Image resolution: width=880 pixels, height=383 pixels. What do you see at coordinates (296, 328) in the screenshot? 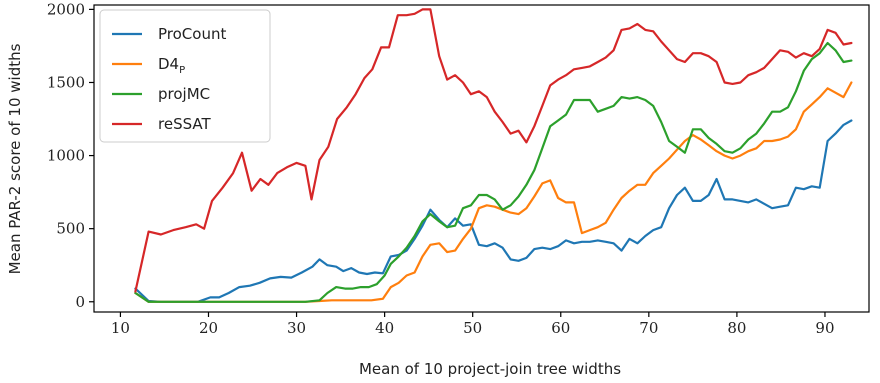
I see `x-tick-label: 30` at bounding box center [296, 328].